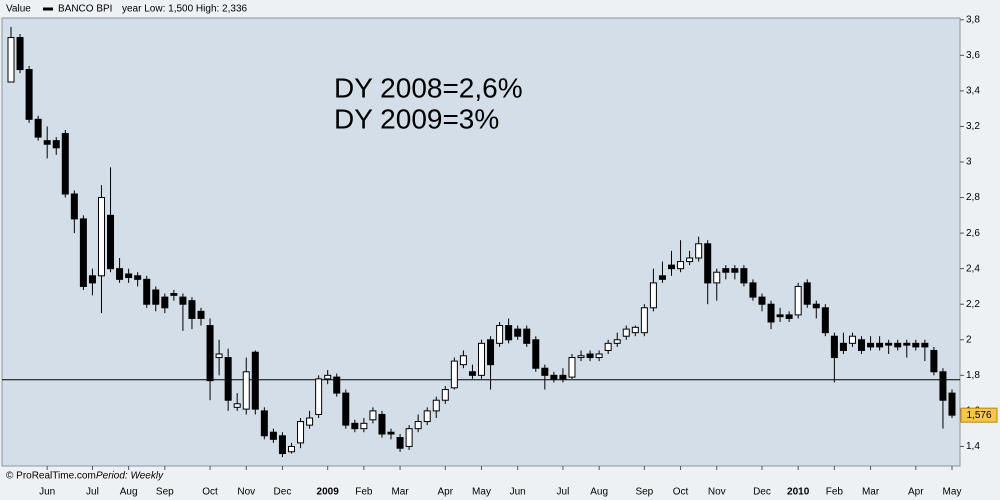 This screenshot has width=1000, height=500. I want to click on y-tick-label: 2,4, so click(973, 268).